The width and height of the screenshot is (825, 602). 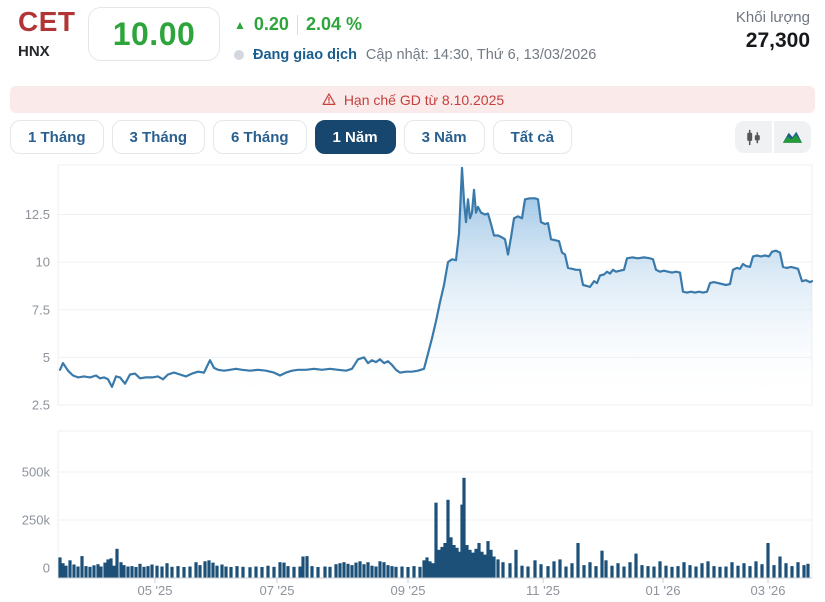 What do you see at coordinates (271, 24) in the screenshot?
I see `change-value: 0.20` at bounding box center [271, 24].